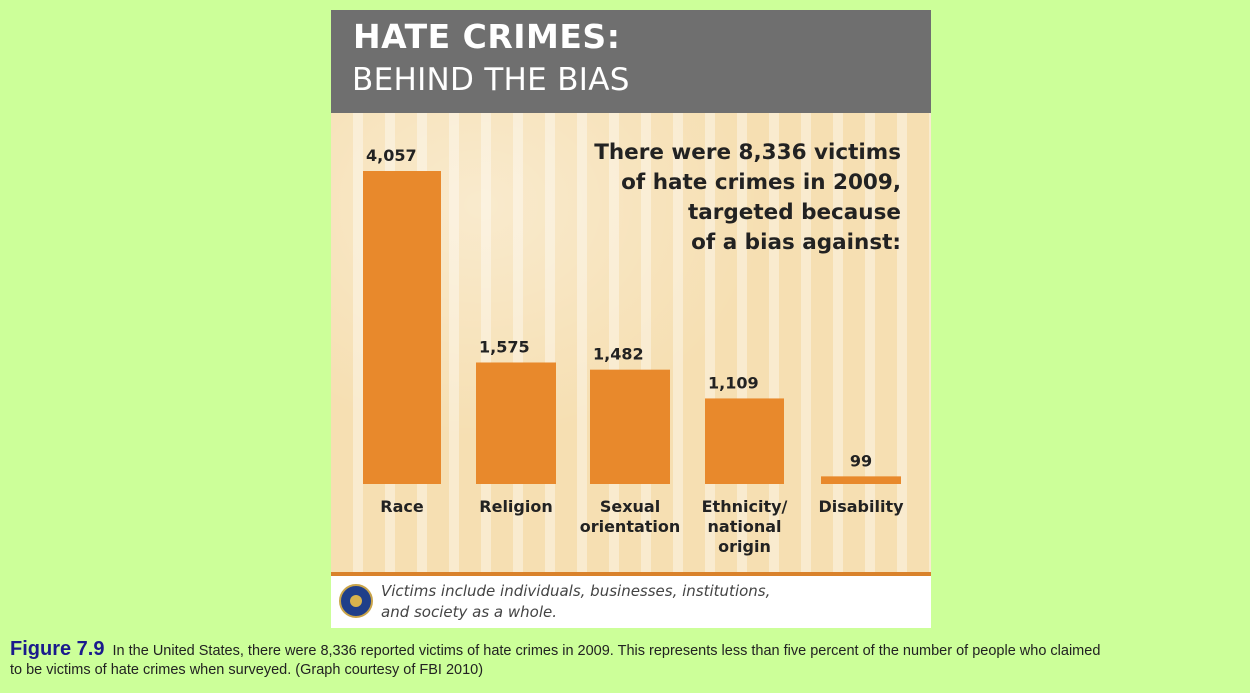 This screenshot has width=1250, height=693. What do you see at coordinates (747, 152) in the screenshot?
I see `callout-line: There were 8,336 victims` at bounding box center [747, 152].